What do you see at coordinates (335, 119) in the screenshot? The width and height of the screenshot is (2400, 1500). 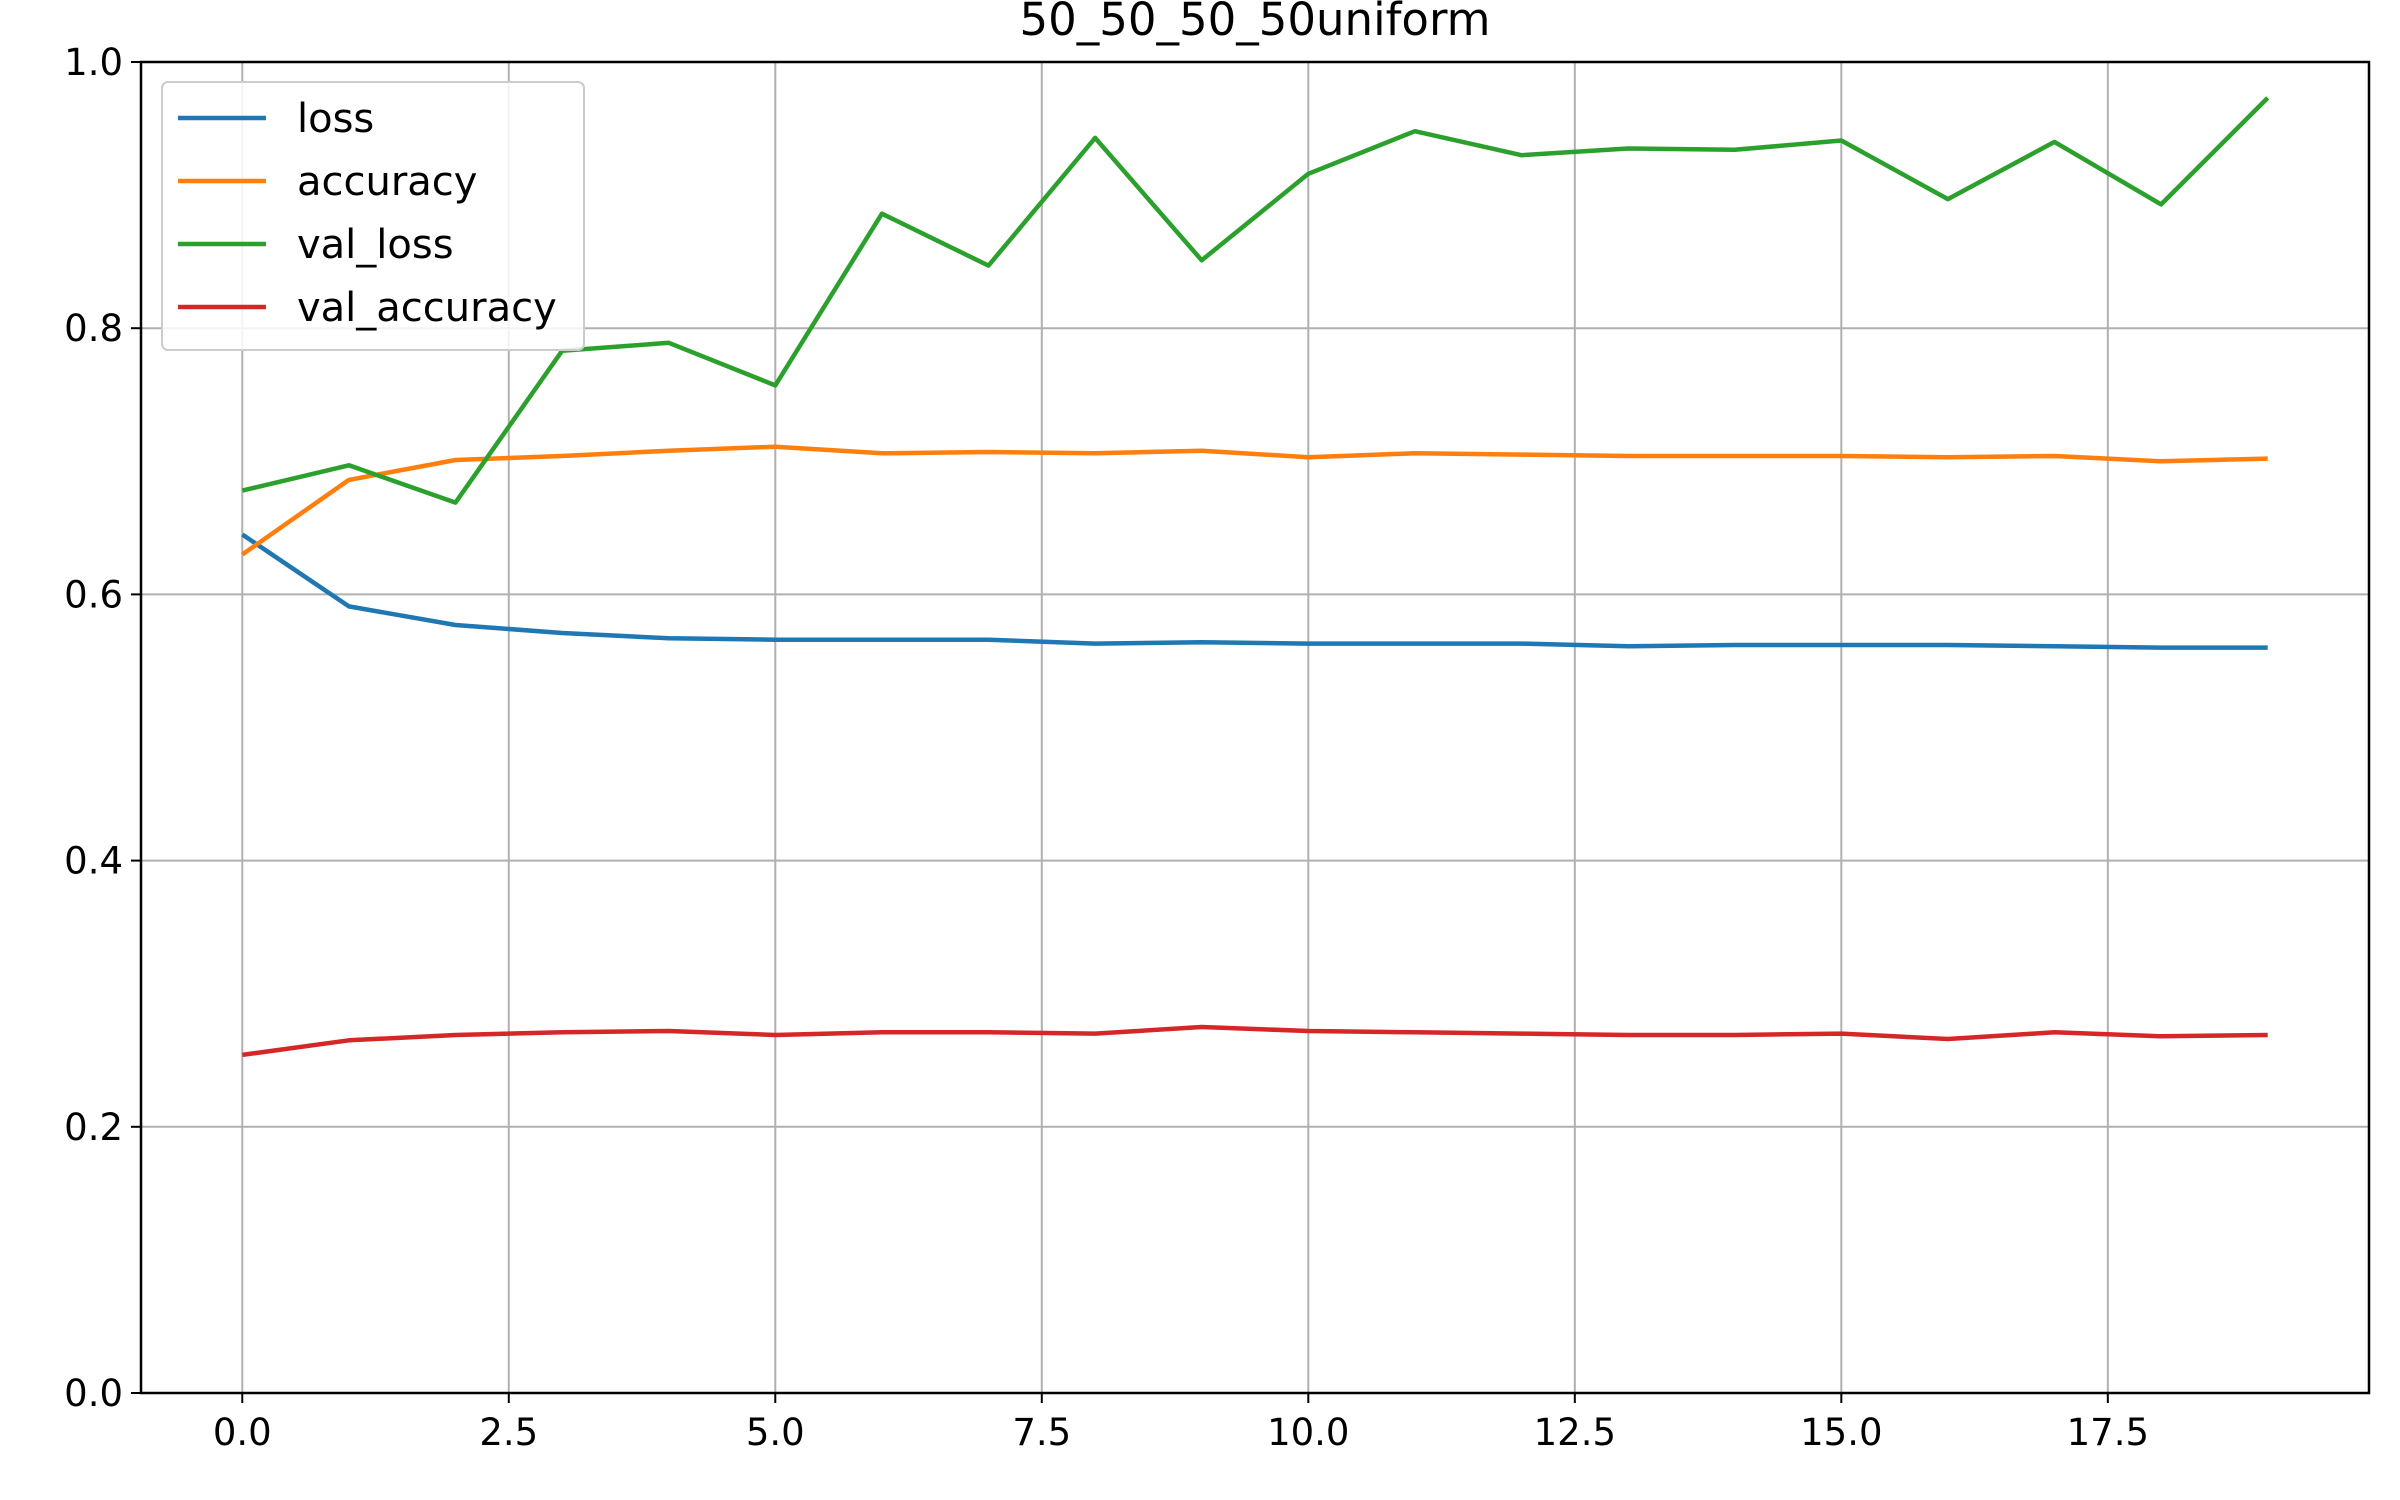 I see `legend-label: loss` at bounding box center [335, 119].